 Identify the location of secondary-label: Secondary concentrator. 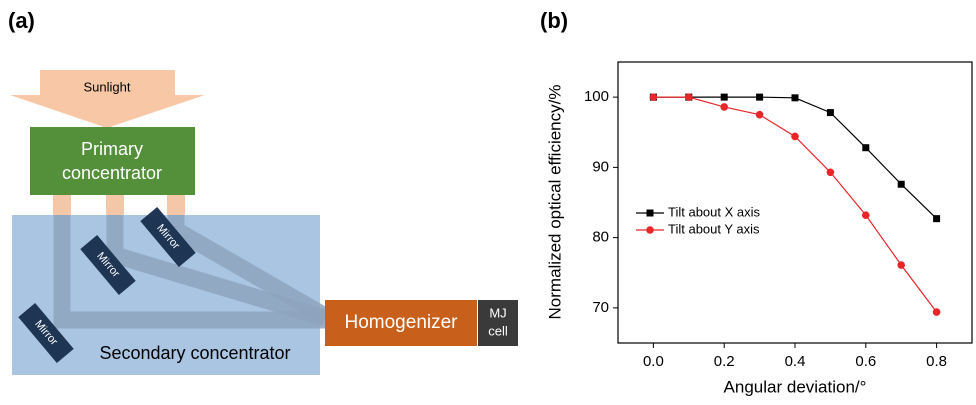
(194, 353).